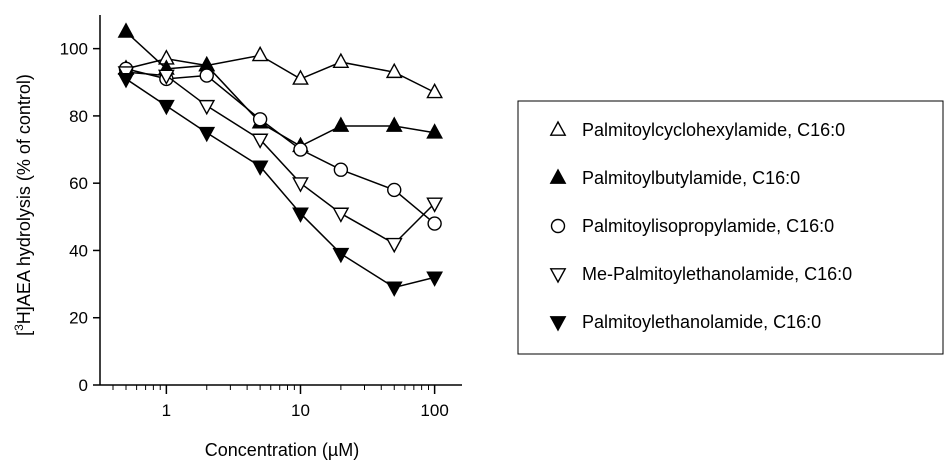 The width and height of the screenshot is (945, 469). What do you see at coordinates (78, 183) in the screenshot?
I see `y-tick-label: 60` at bounding box center [78, 183].